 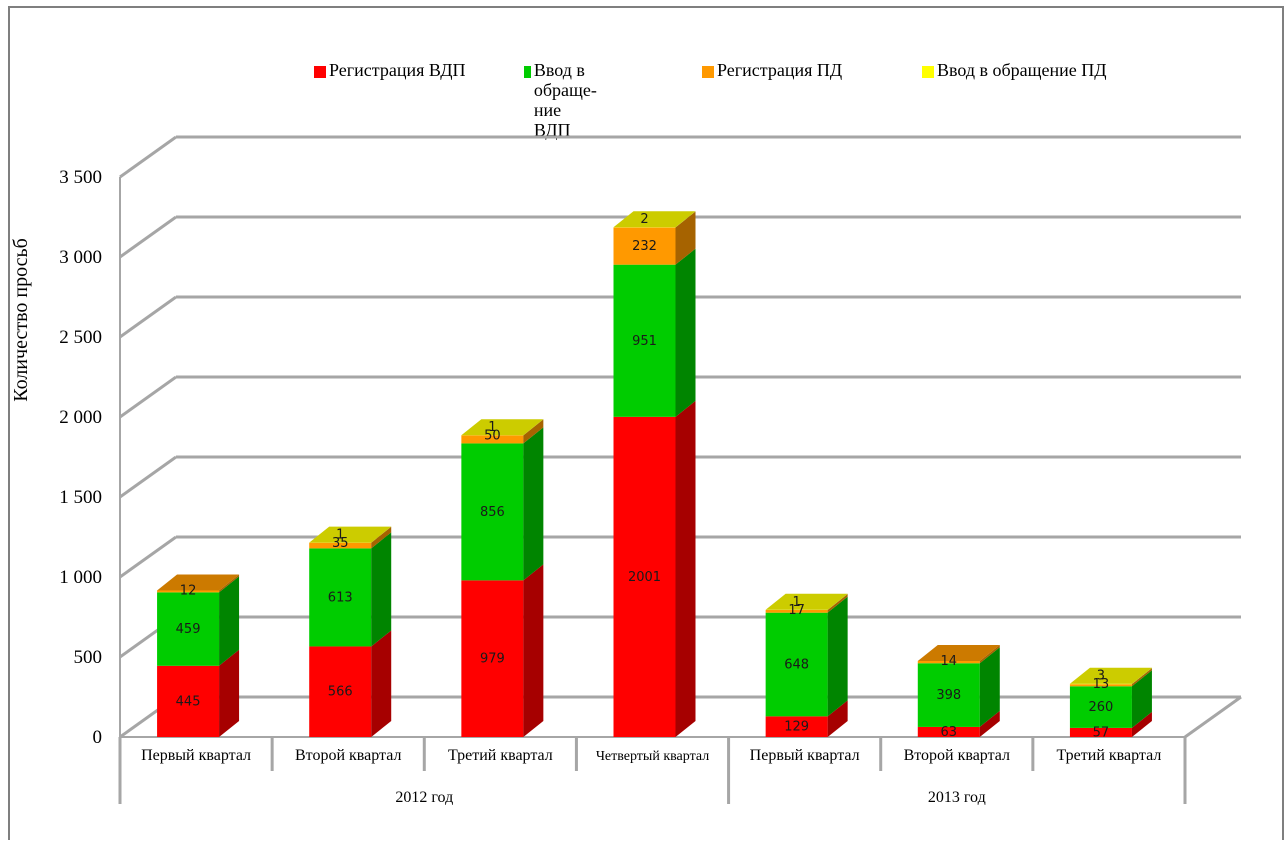 I want to click on bar-side-s1-c2, so click(x=381, y=683).